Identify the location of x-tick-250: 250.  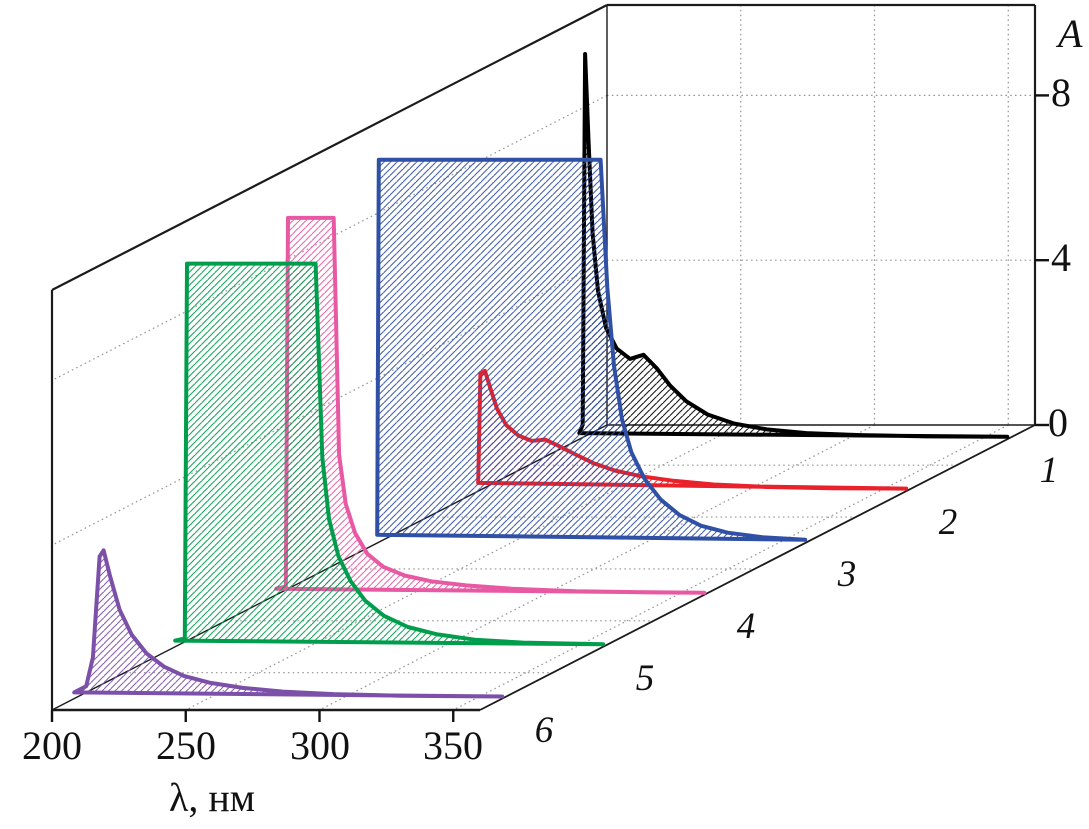
(186, 745).